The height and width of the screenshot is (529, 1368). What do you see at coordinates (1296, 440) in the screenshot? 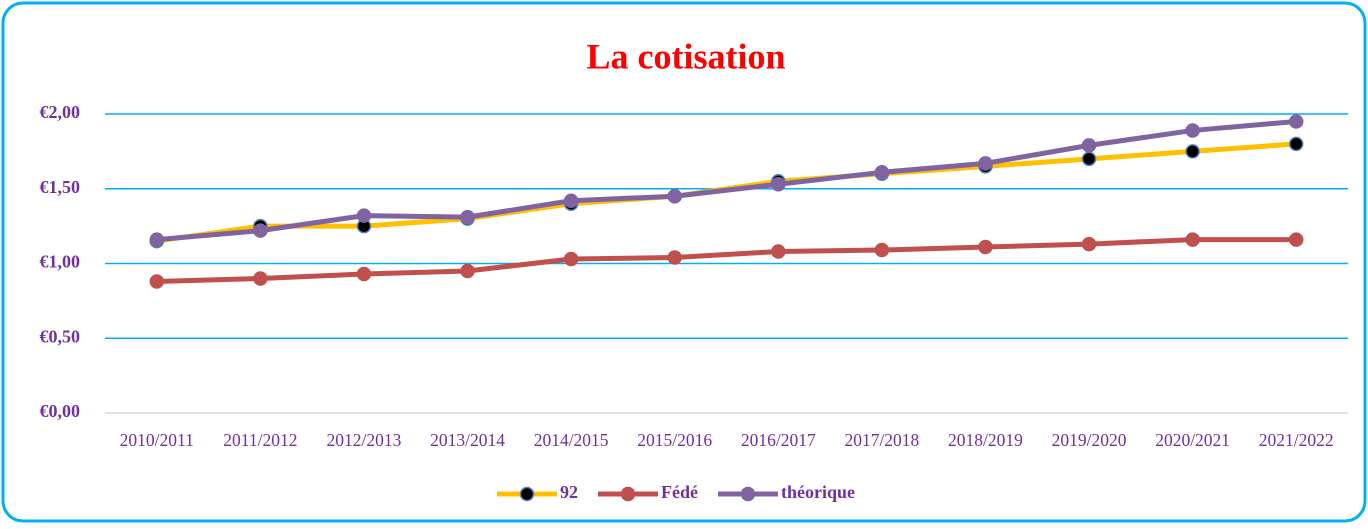
I see `x-tick-label: 2021/2022` at bounding box center [1296, 440].